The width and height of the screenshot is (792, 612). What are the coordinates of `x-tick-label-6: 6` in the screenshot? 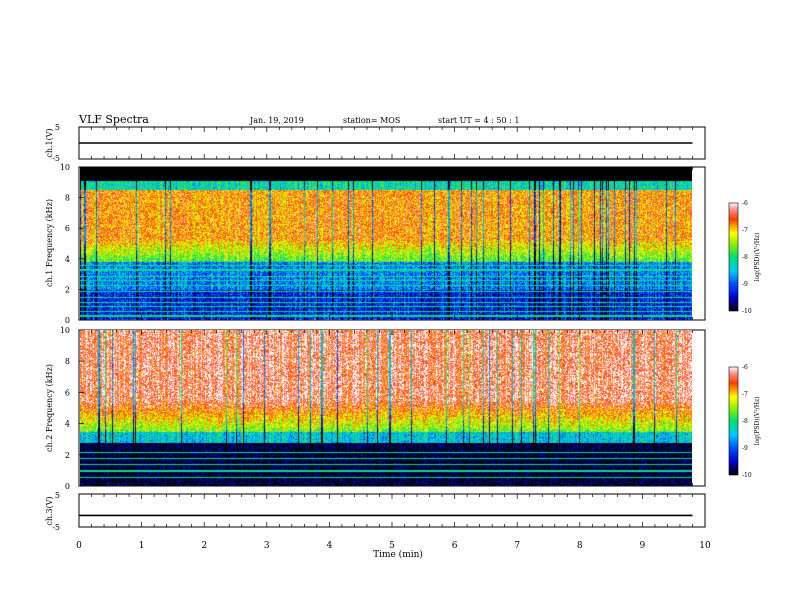 It's located at (455, 546).